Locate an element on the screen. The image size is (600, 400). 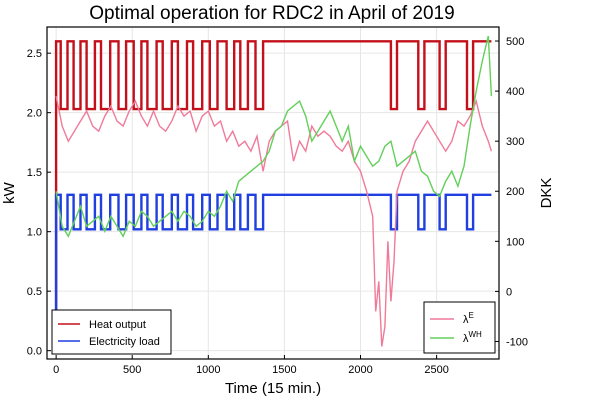
x-tick-label: 1000 is located at coordinates (208, 370).